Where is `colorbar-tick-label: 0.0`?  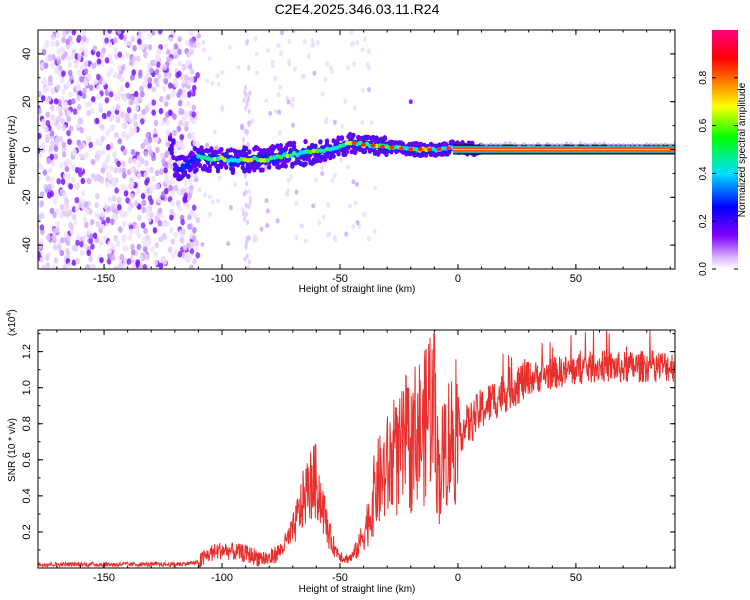 colorbar-tick-label: 0.0 is located at coordinates (703, 269).